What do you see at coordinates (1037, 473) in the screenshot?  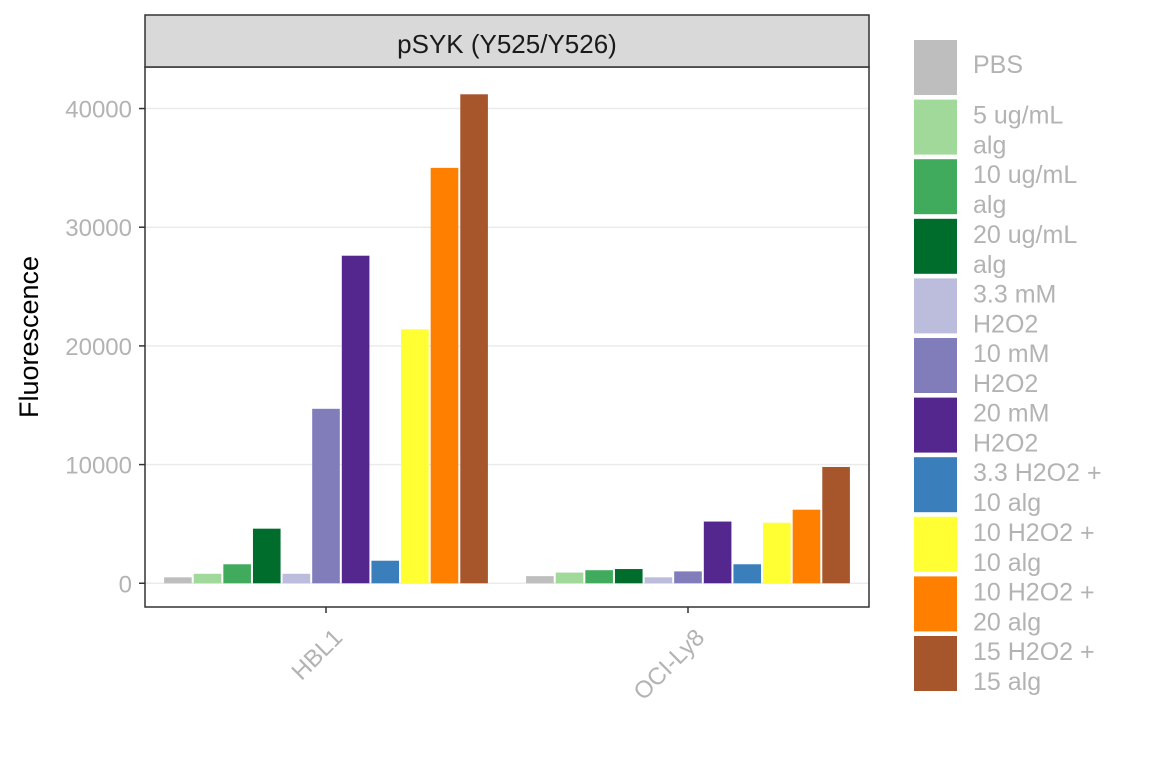 I see `legend-label: 3.3 H2O2 +` at bounding box center [1037, 473].